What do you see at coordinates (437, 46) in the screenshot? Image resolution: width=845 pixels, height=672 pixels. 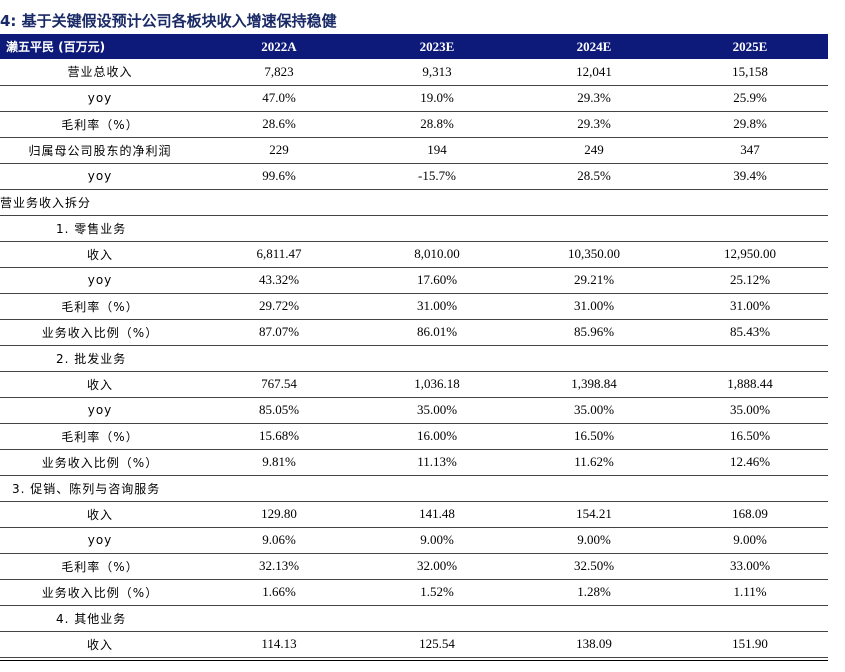 I see `header-year: 2023E` at bounding box center [437, 46].